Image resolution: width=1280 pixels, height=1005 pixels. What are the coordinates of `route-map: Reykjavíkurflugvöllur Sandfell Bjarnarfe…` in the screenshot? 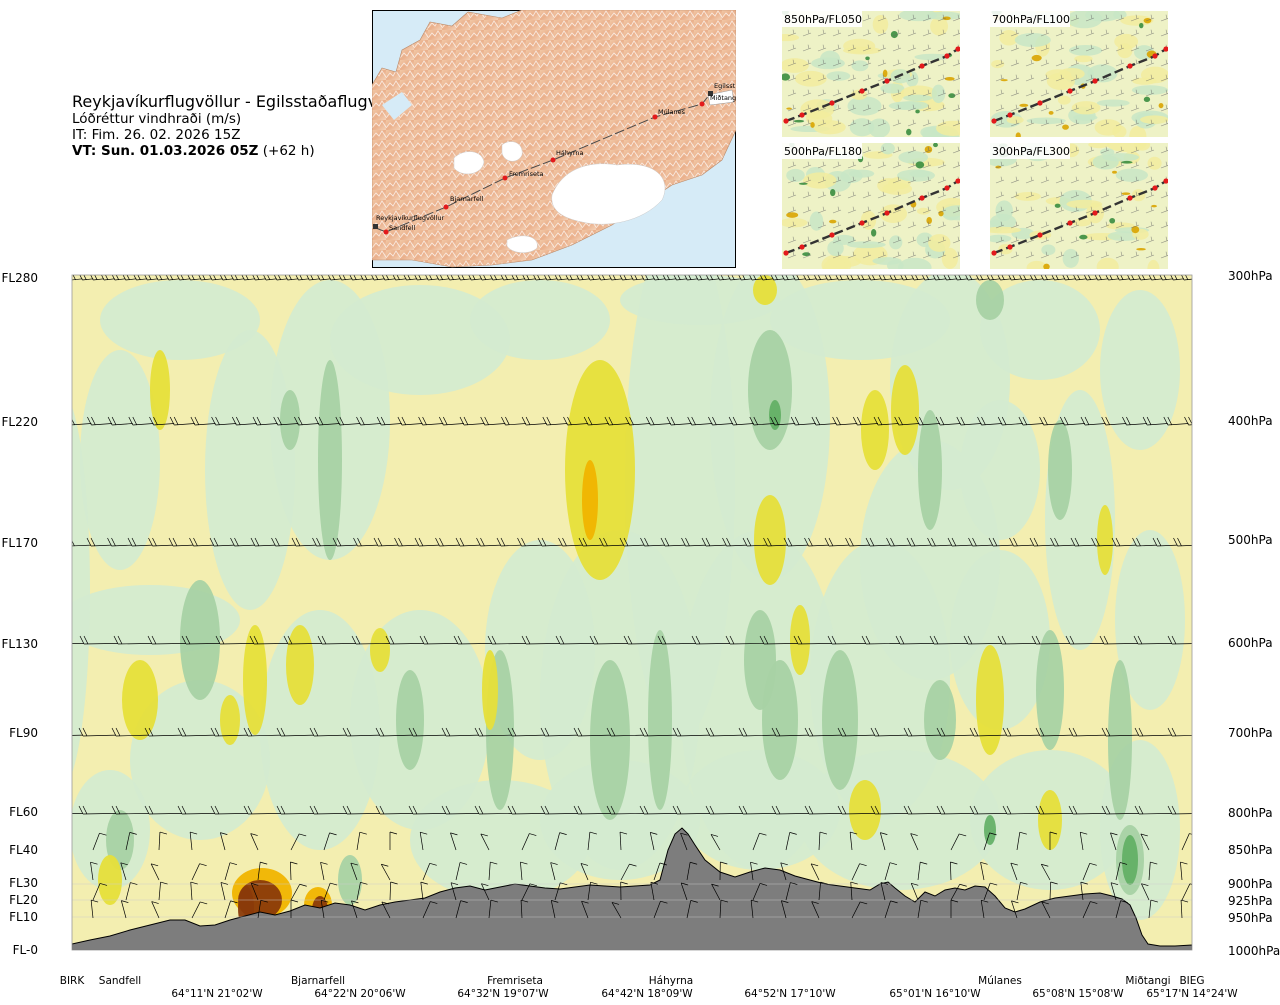 It's located at (554, 139).